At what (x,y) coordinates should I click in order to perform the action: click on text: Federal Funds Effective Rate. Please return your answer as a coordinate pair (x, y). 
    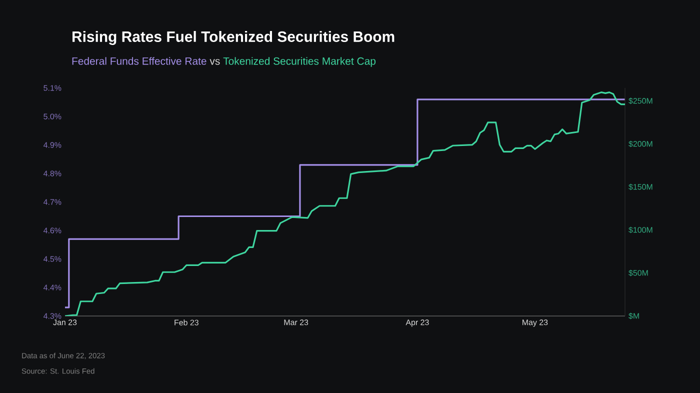
    Looking at the image, I should click on (139, 61).